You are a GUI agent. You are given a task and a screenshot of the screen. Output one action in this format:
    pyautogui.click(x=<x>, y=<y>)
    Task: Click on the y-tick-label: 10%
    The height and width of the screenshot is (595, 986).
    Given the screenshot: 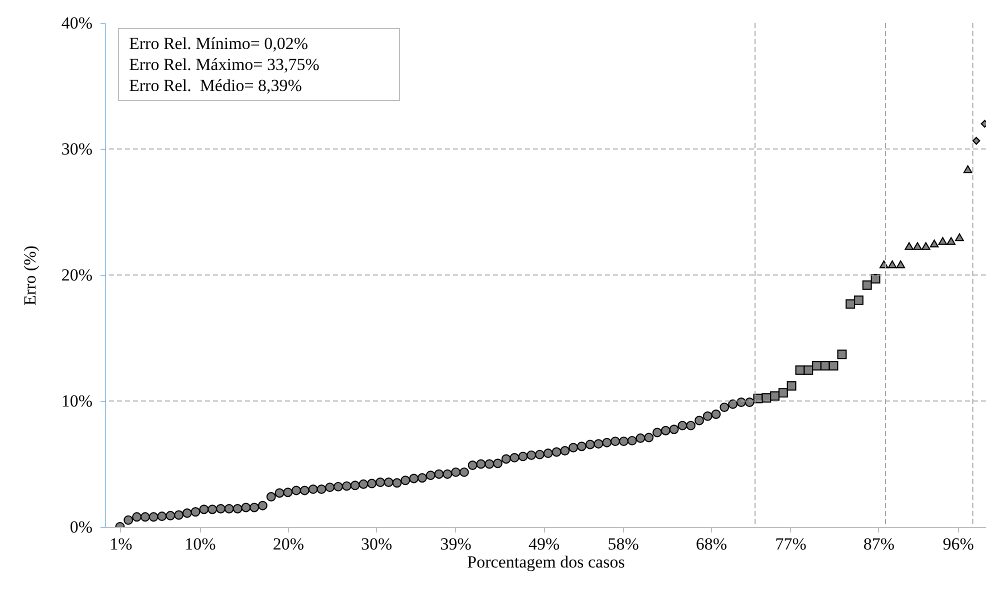 What is the action you would take?
    pyautogui.click(x=76, y=401)
    